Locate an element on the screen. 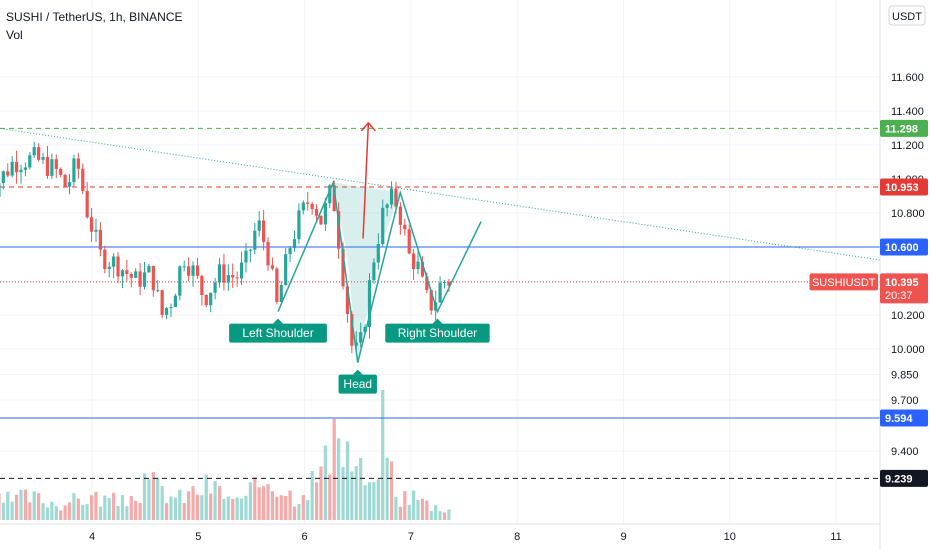 The width and height of the screenshot is (932, 555). head-and-shoulders-pattern is located at coordinates (379, 271).